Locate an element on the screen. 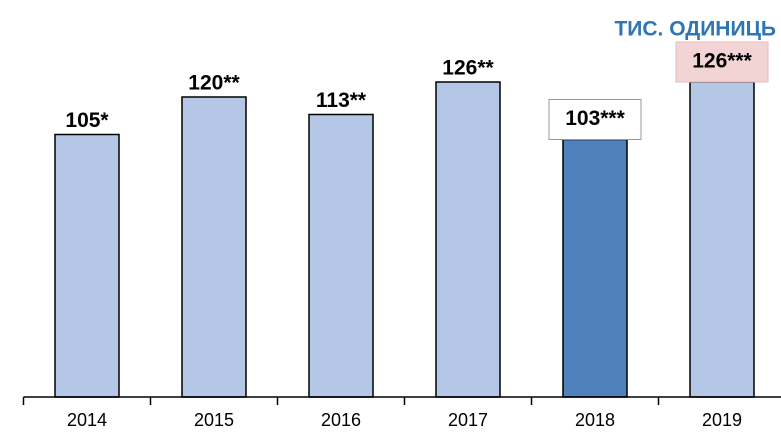 The width and height of the screenshot is (781, 440). x-tick-label: 2019 is located at coordinates (722, 420).